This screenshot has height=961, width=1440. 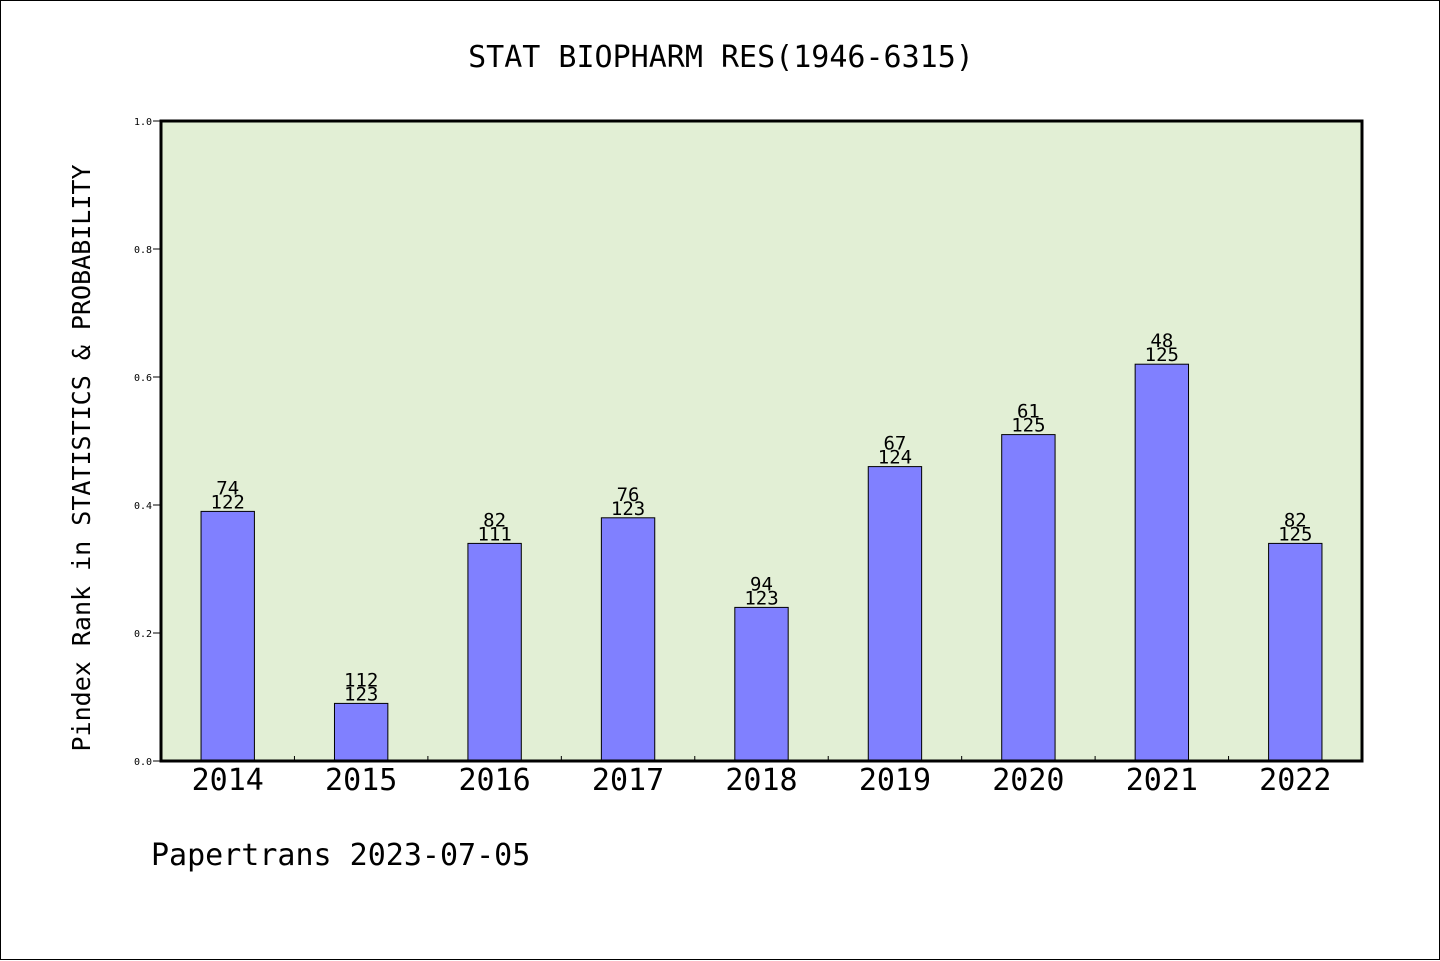 I want to click on bar-rank-label: 112, so click(x=361, y=680).